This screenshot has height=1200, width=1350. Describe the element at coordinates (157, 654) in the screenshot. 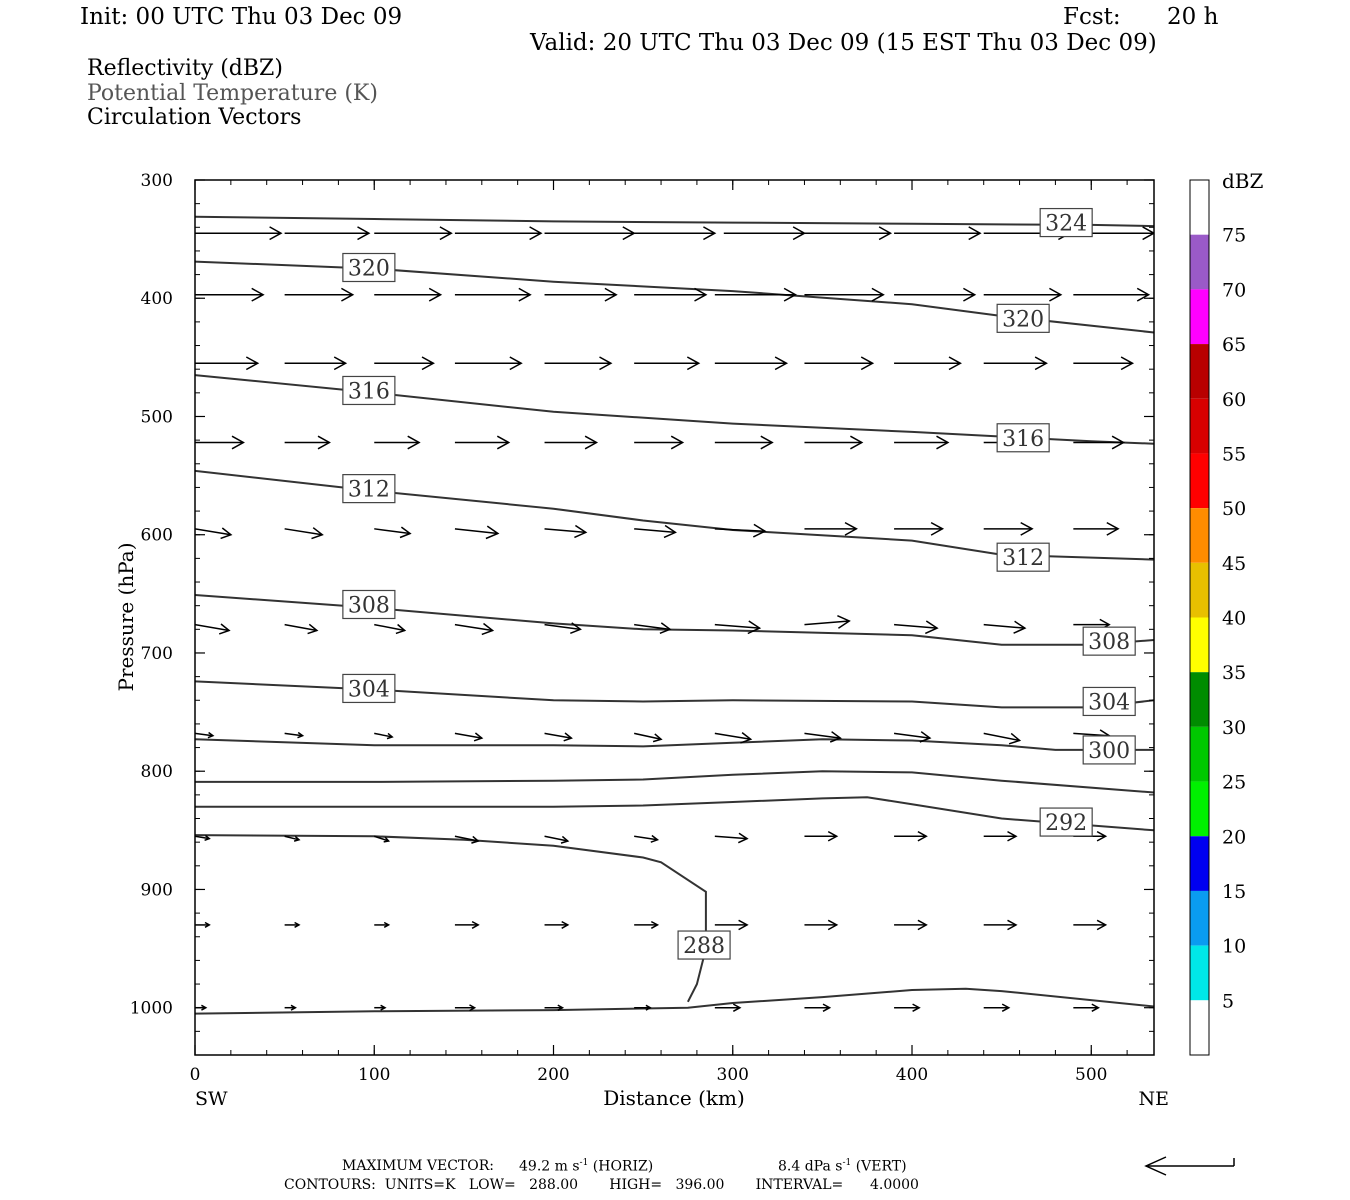

I see `y-tick-label: 700` at that location.